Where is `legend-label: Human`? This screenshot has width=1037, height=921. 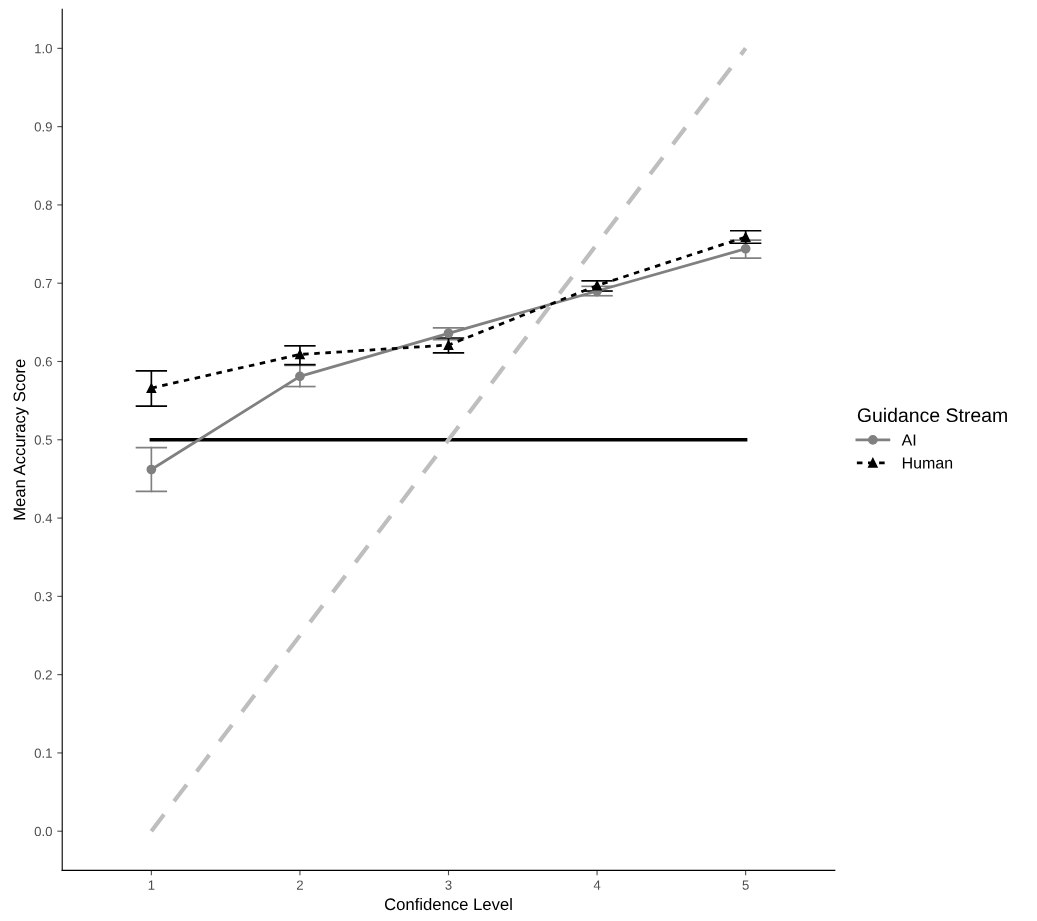 legend-label: Human is located at coordinates (927, 463).